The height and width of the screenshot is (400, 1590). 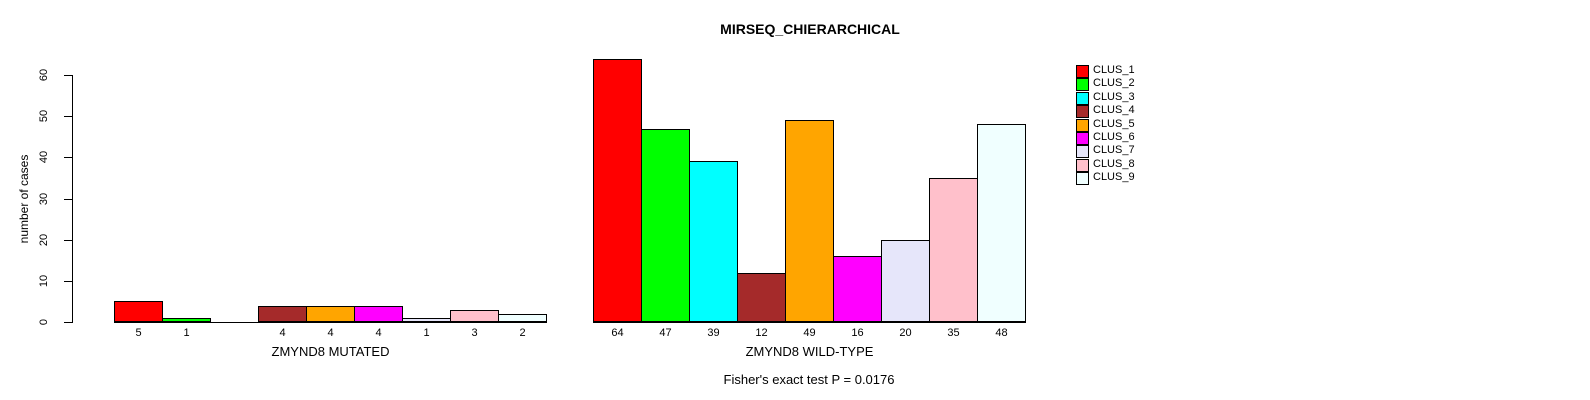 I want to click on group-label: ZMYND8 MUTATED, so click(x=330, y=351).